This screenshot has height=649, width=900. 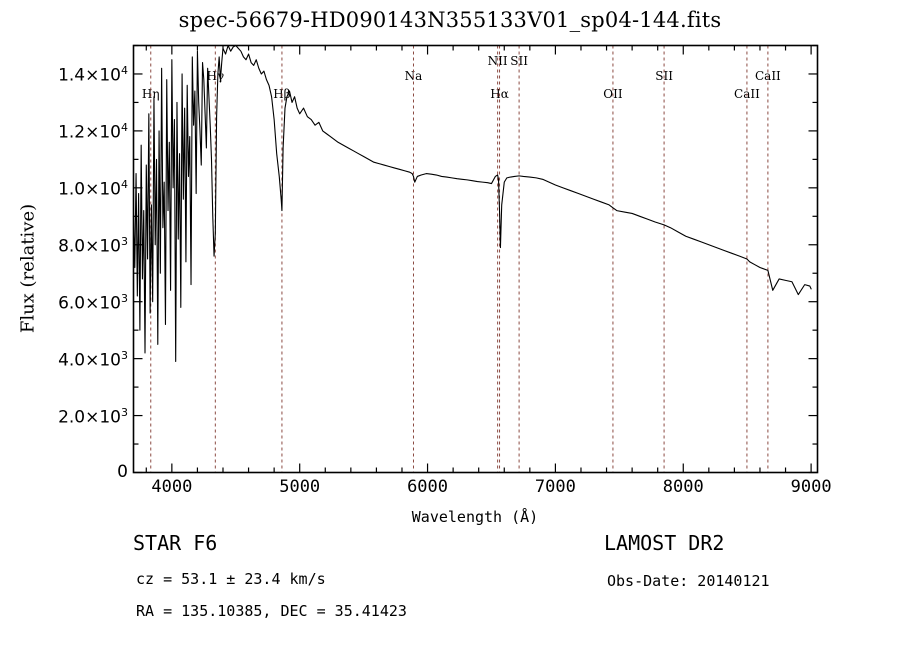 What do you see at coordinates (93, 188) in the screenshot?
I see `y-tick-label: 1.0×10⁴` at bounding box center [93, 188].